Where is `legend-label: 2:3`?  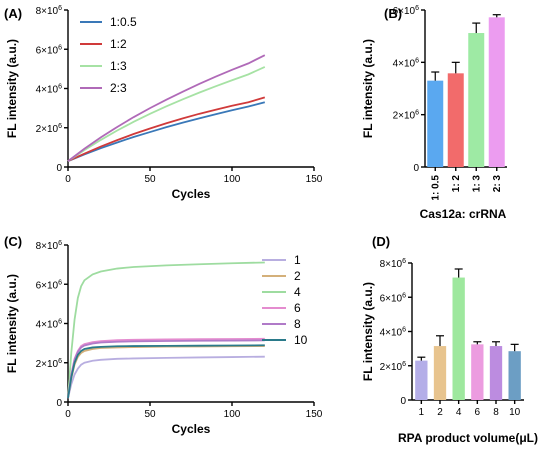 legend-label: 2:3 is located at coordinates (118, 88).